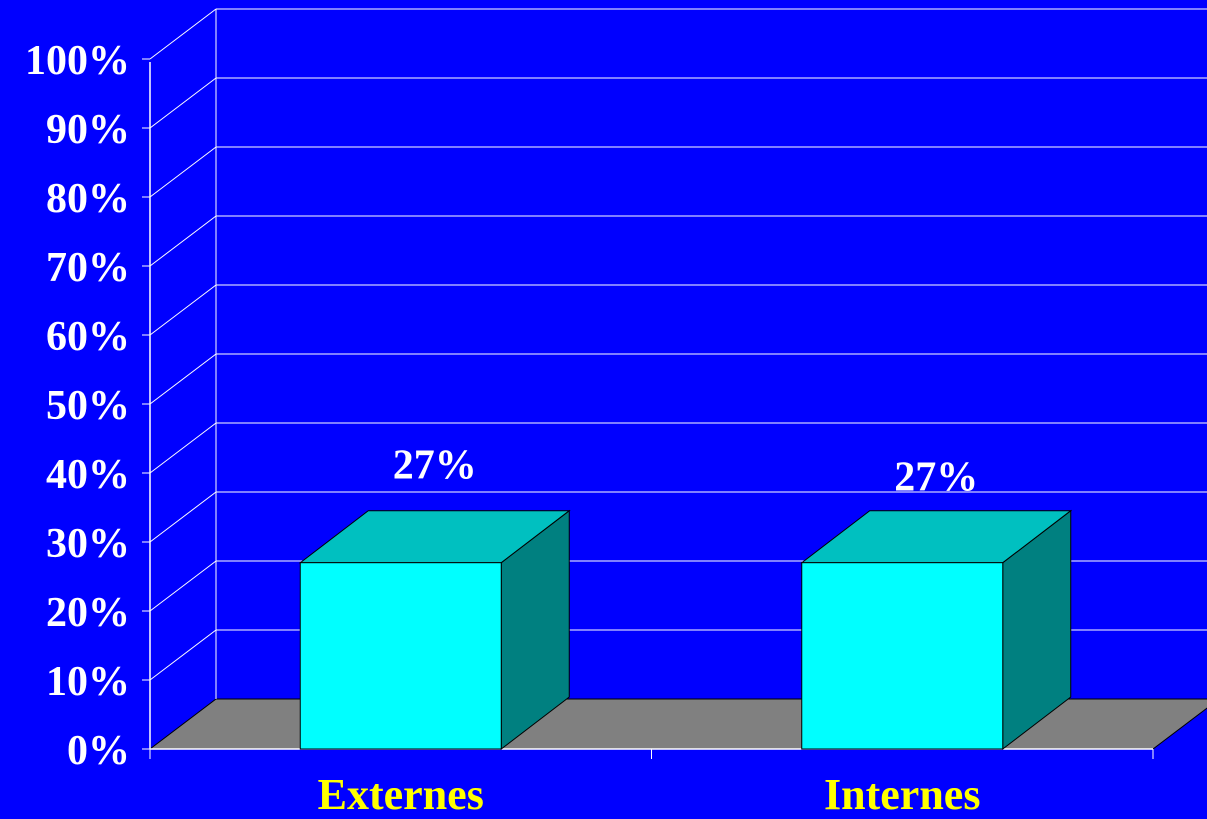 The image size is (1207, 819). Describe the element at coordinates (88, 475) in the screenshot. I see `y-tick-label: 40%` at that location.